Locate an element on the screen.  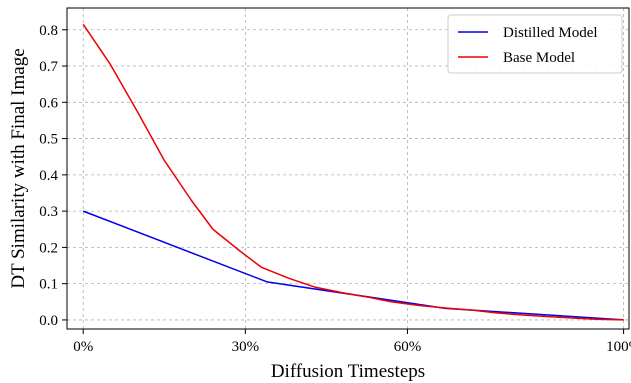
legend-label-base-model: Base Model is located at coordinates (539, 58).